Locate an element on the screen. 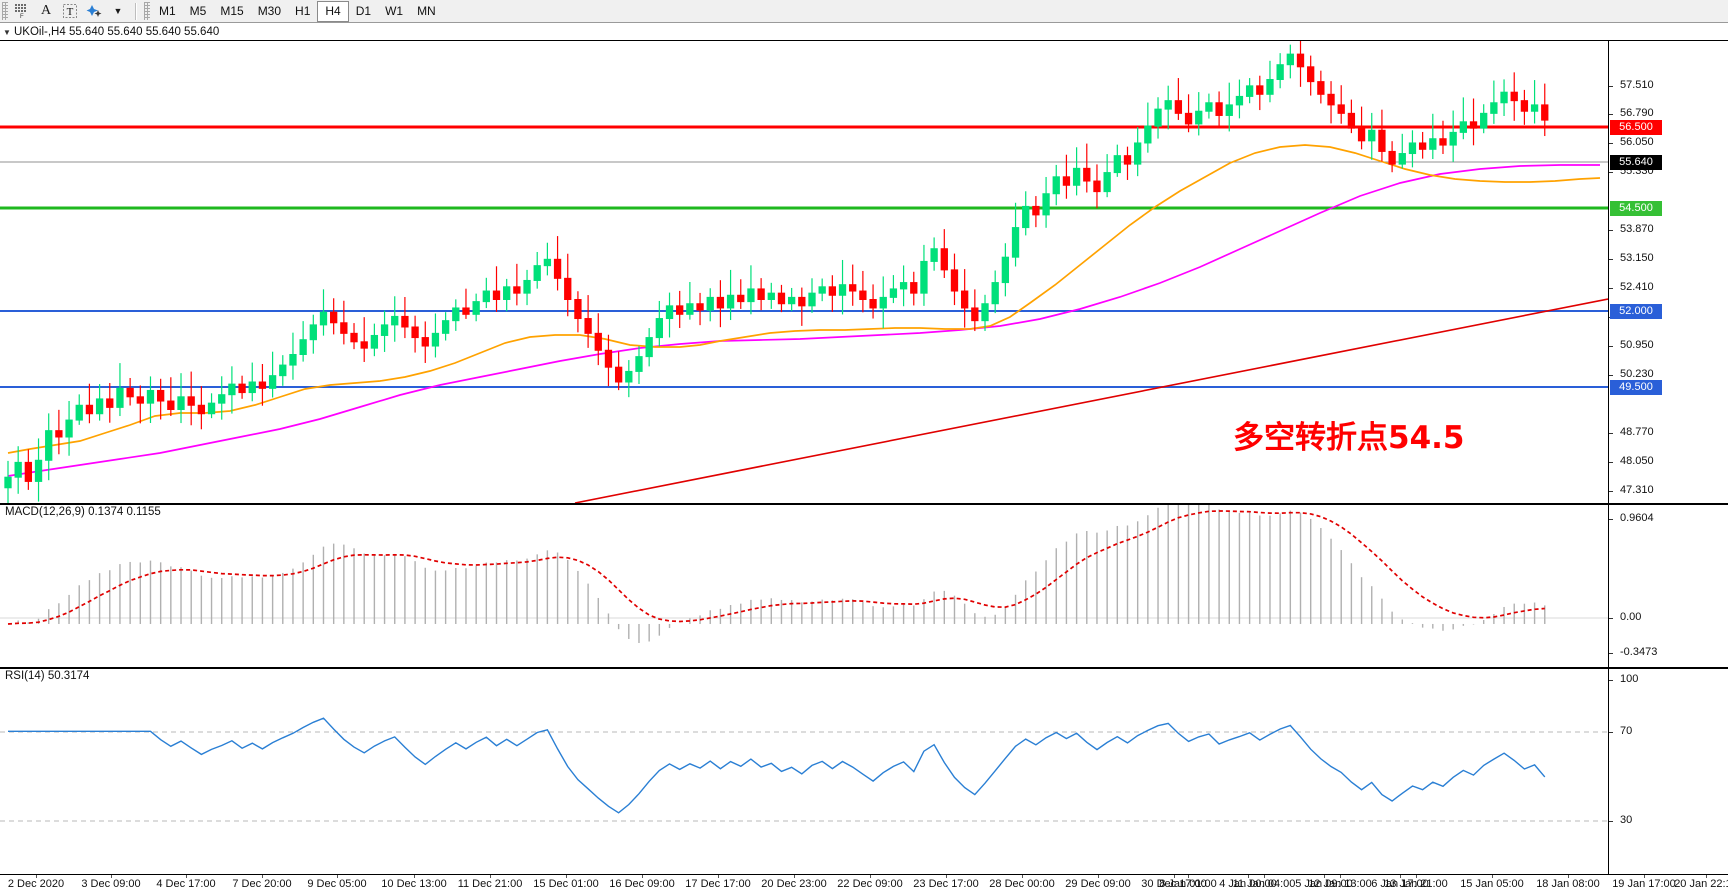 This screenshot has width=1728, height=896. text-label-tool-icon: T is located at coordinates (70, 11).